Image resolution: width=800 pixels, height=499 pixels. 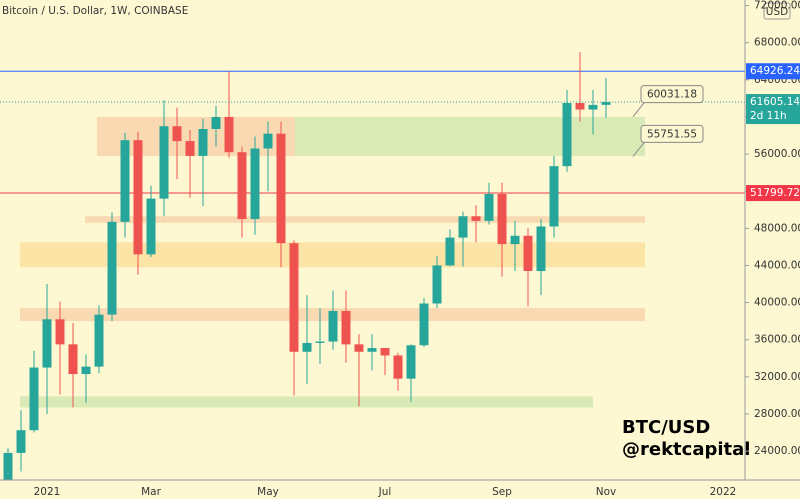 I want to click on x-tick-label: May, so click(x=268, y=492).